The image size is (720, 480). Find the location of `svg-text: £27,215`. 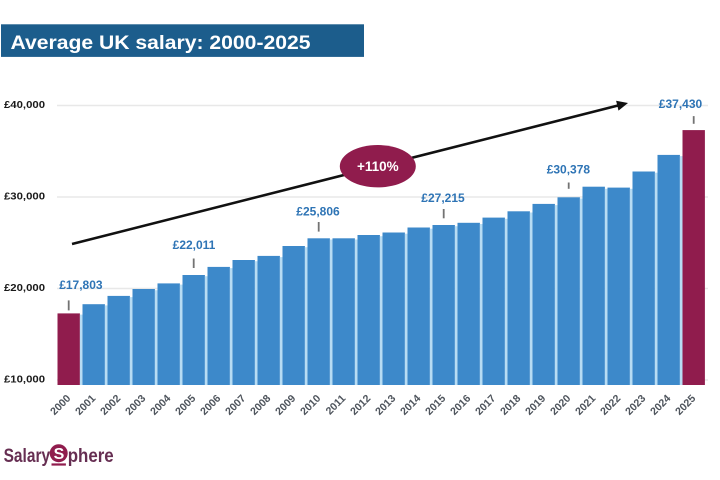

svg-text: £27,215 is located at coordinates (443, 198).